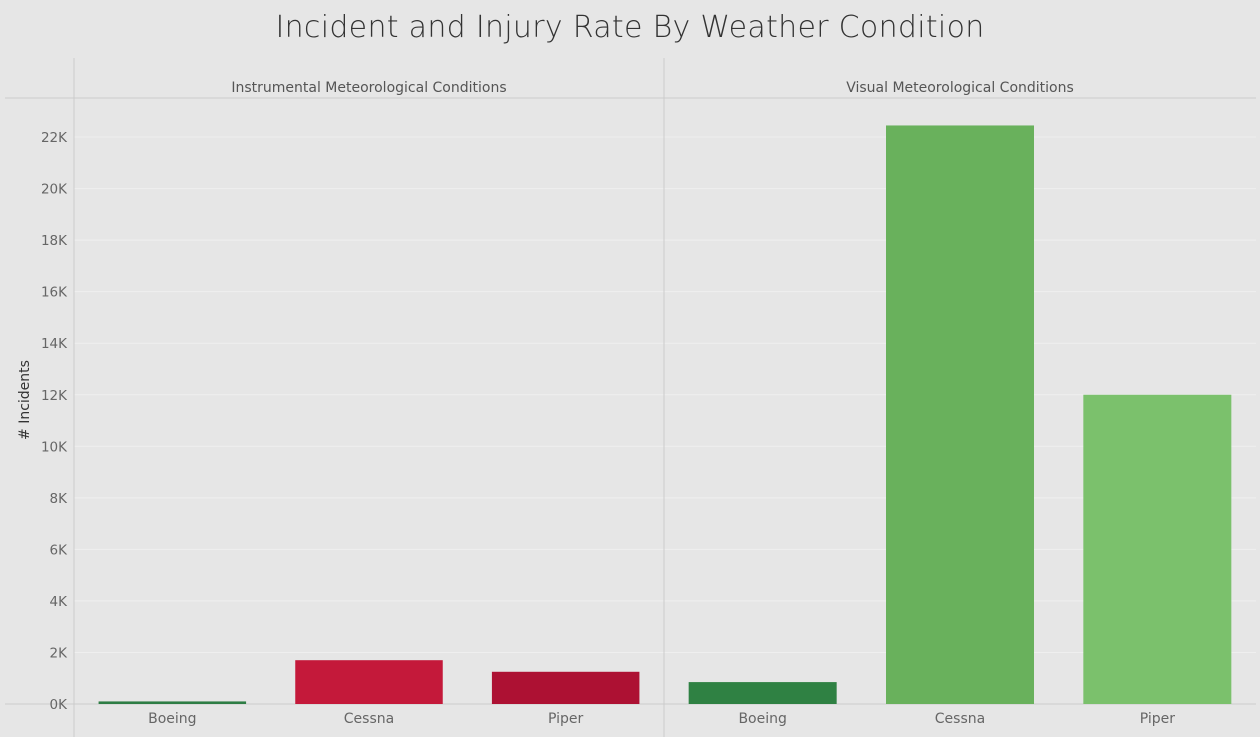  Describe the element at coordinates (59, 499) in the screenshot. I see `y-tick-label: 8K` at that location.